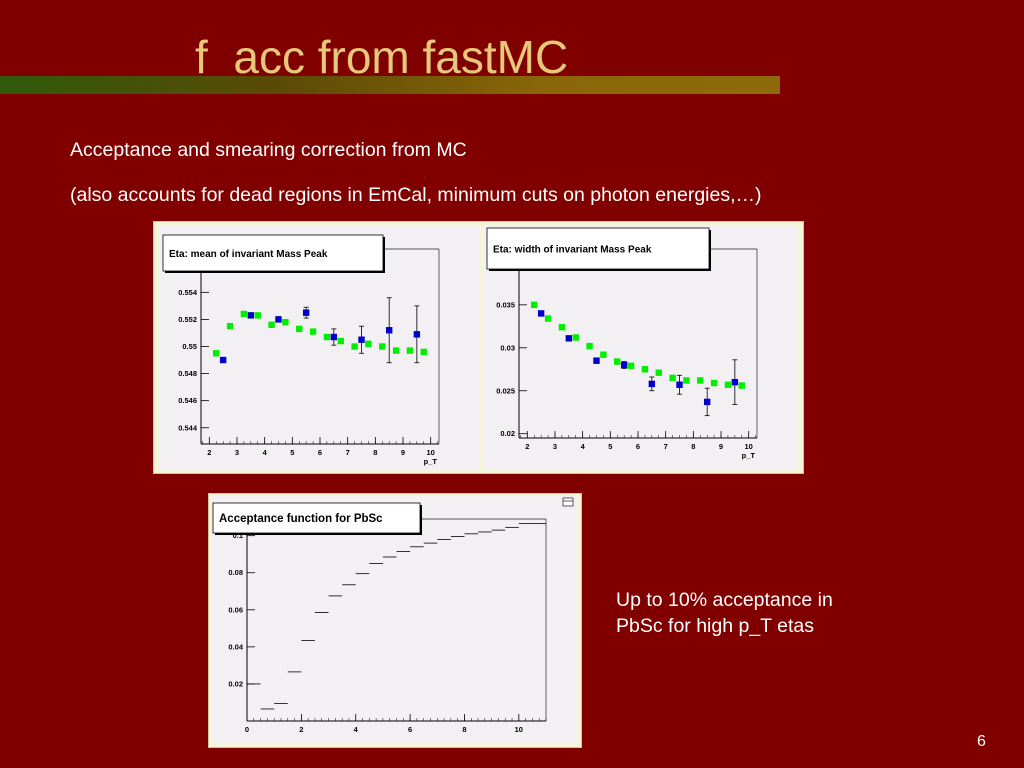 This screenshot has width=1024, height=768. Describe the element at coordinates (715, 626) in the screenshot. I see `side-note-line-2: PbSc for high p_T etas` at that location.